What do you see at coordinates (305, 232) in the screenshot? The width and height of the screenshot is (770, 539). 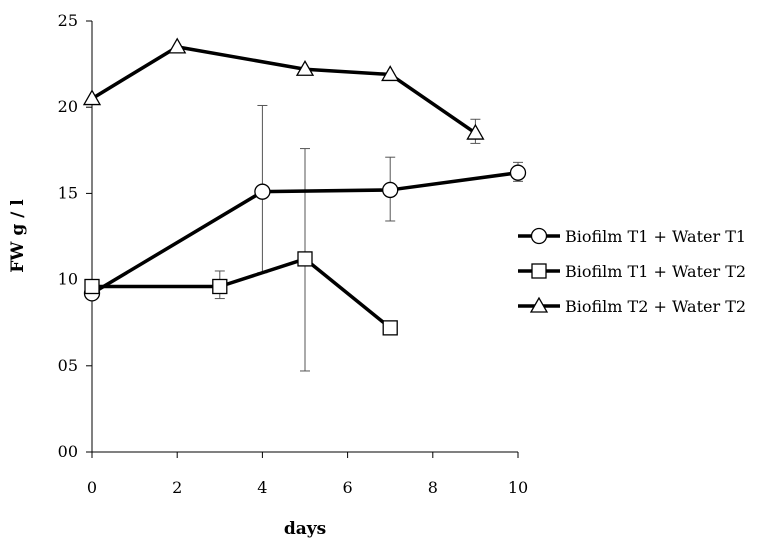 I see `series-line-biofilm-t1-water-t1` at bounding box center [305, 232].